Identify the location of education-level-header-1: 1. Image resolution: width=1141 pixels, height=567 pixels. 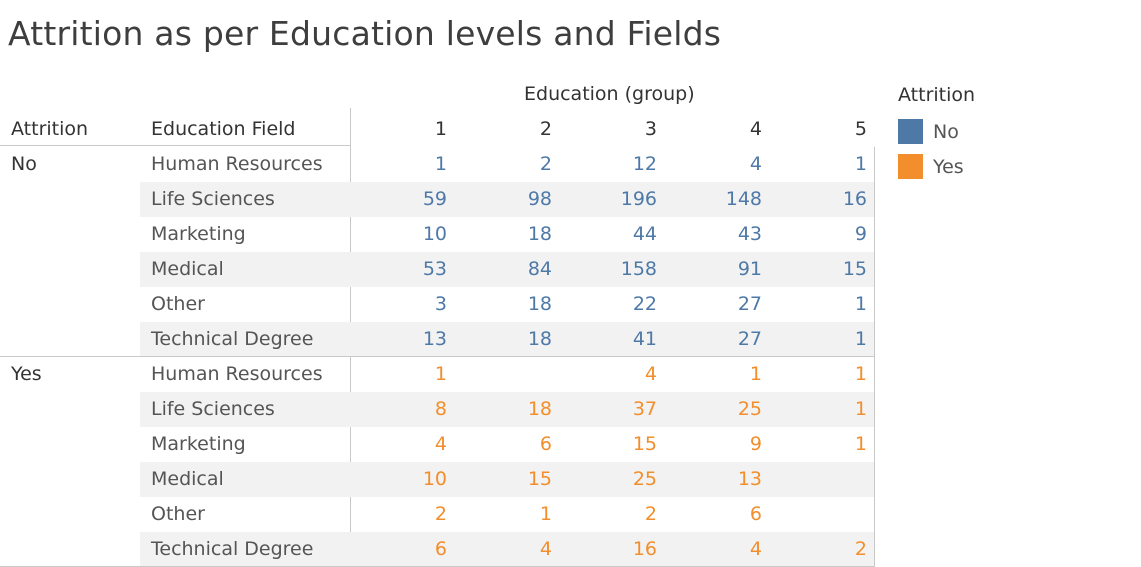
(440, 129).